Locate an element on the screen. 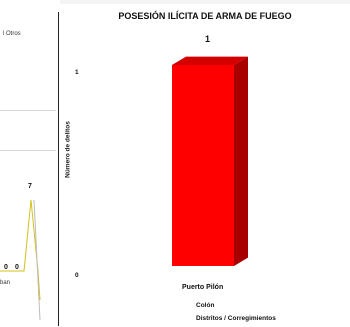 This screenshot has width=350, height=327. x-axis-label: Distritos / Corregimientos is located at coordinates (236, 318).